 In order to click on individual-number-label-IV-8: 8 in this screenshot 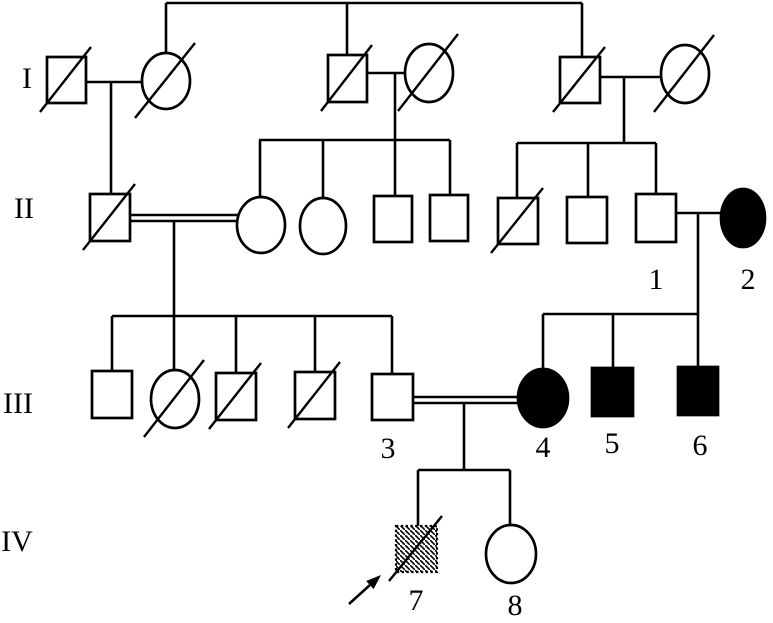, I will do `click(515, 603)`.